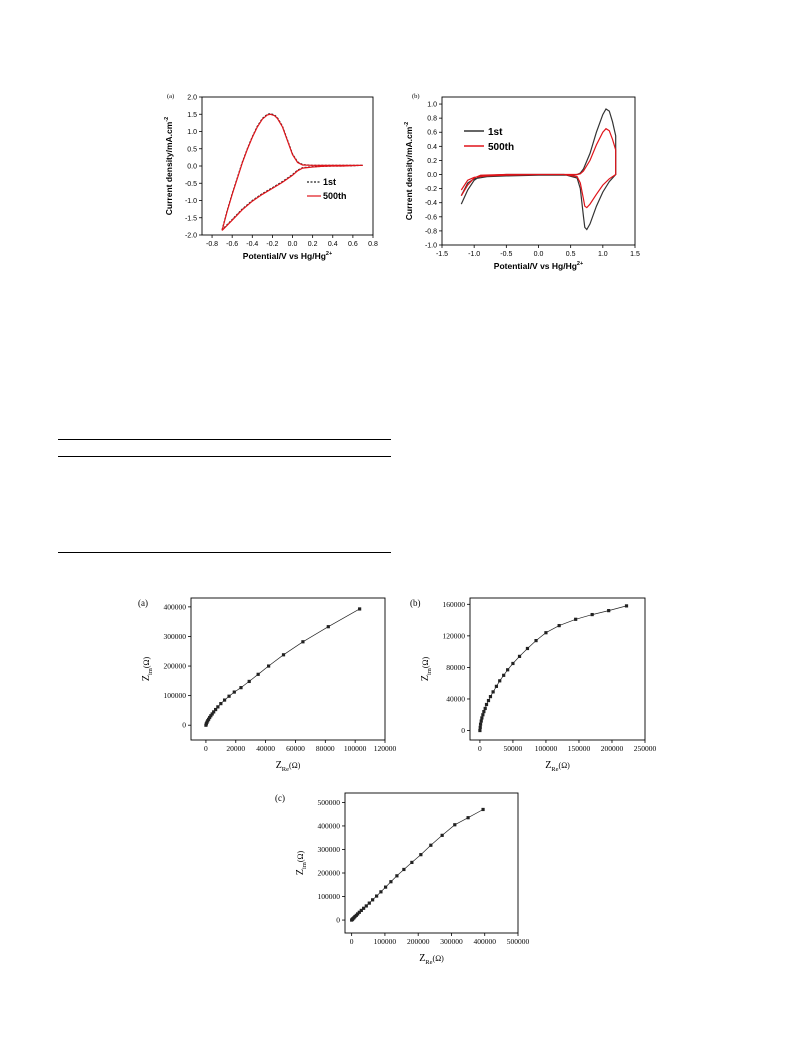 This screenshot has height=1057, width=793. I want to click on x-tick-label: 150000, so click(579, 748).